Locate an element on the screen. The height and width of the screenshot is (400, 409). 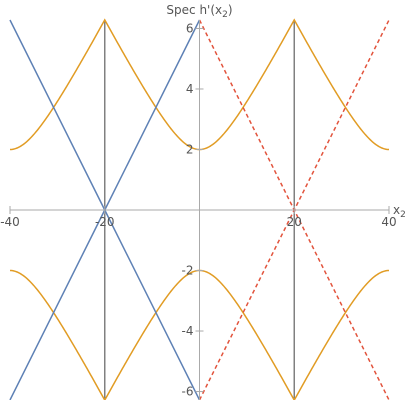
x-tick-label: 40 is located at coordinates (388, 222).